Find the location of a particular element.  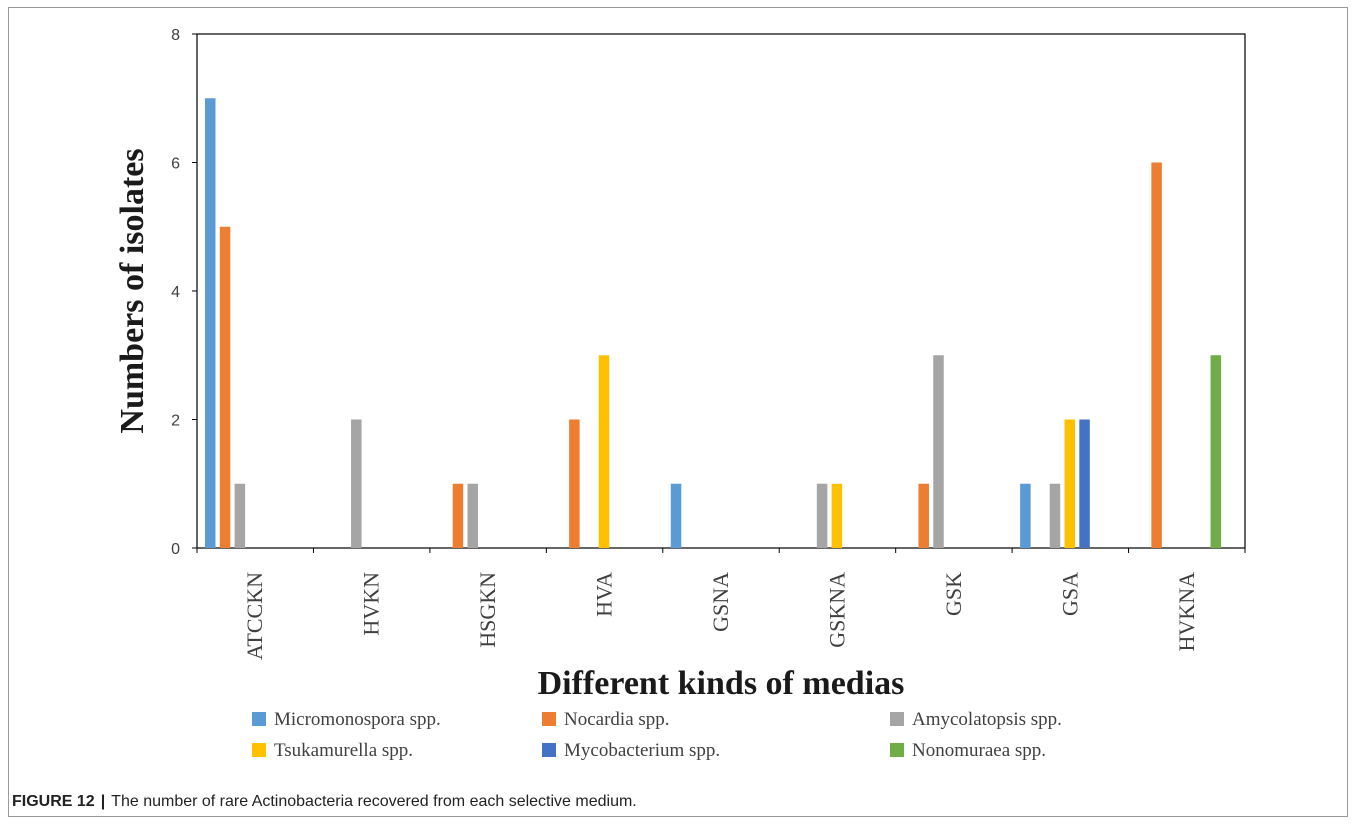

x-tick-label: ATCCKN is located at coordinates (254, 616).